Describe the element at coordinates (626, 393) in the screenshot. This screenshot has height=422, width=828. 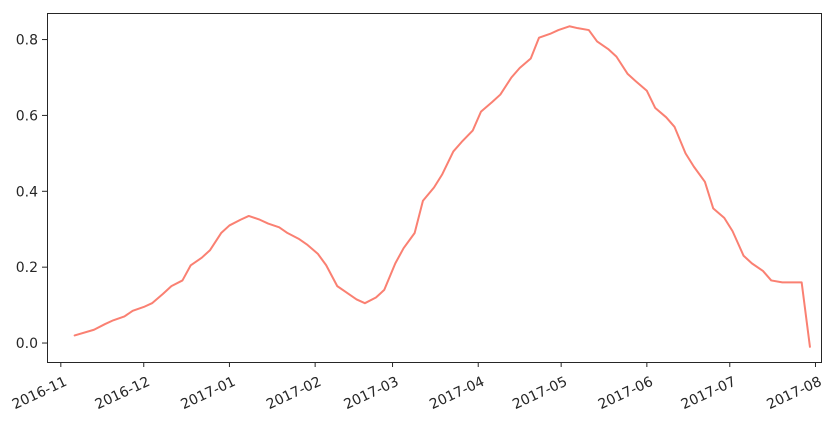
I see `x-tick-label: 2017-06` at that location.